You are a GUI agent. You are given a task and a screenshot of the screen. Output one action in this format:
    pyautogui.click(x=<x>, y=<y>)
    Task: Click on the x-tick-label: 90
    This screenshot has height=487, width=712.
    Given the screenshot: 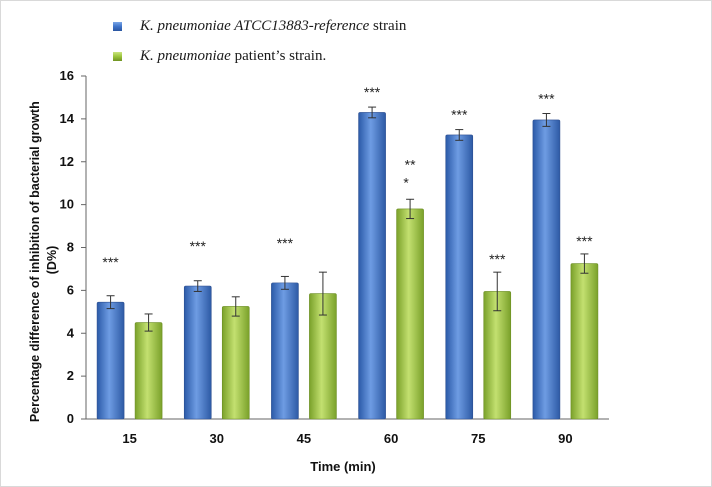 What is the action you would take?
    pyautogui.click(x=565, y=438)
    